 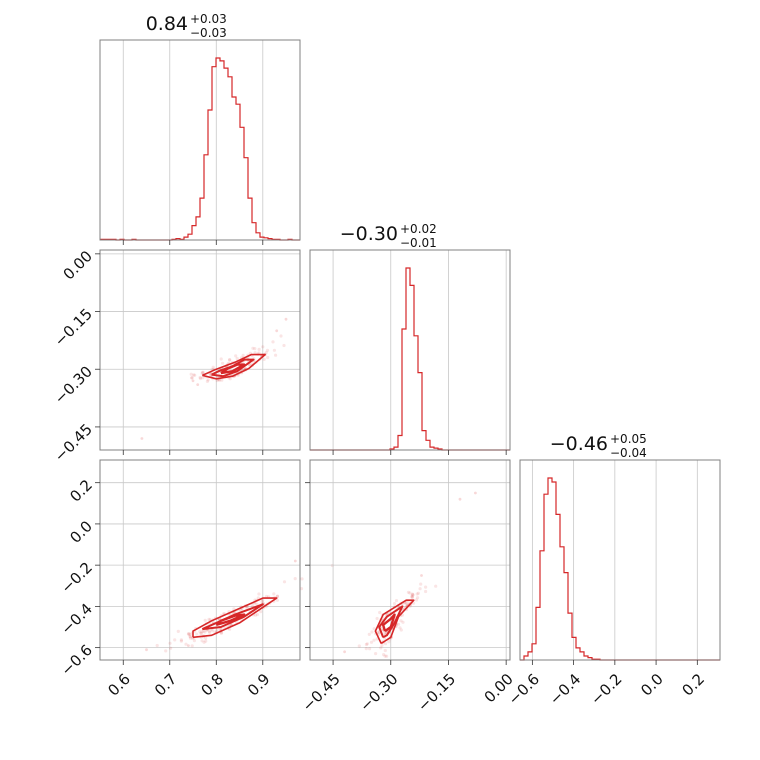 What do you see at coordinates (436, 692) in the screenshot?
I see `x-tick-label: −0.15` at bounding box center [436, 692].